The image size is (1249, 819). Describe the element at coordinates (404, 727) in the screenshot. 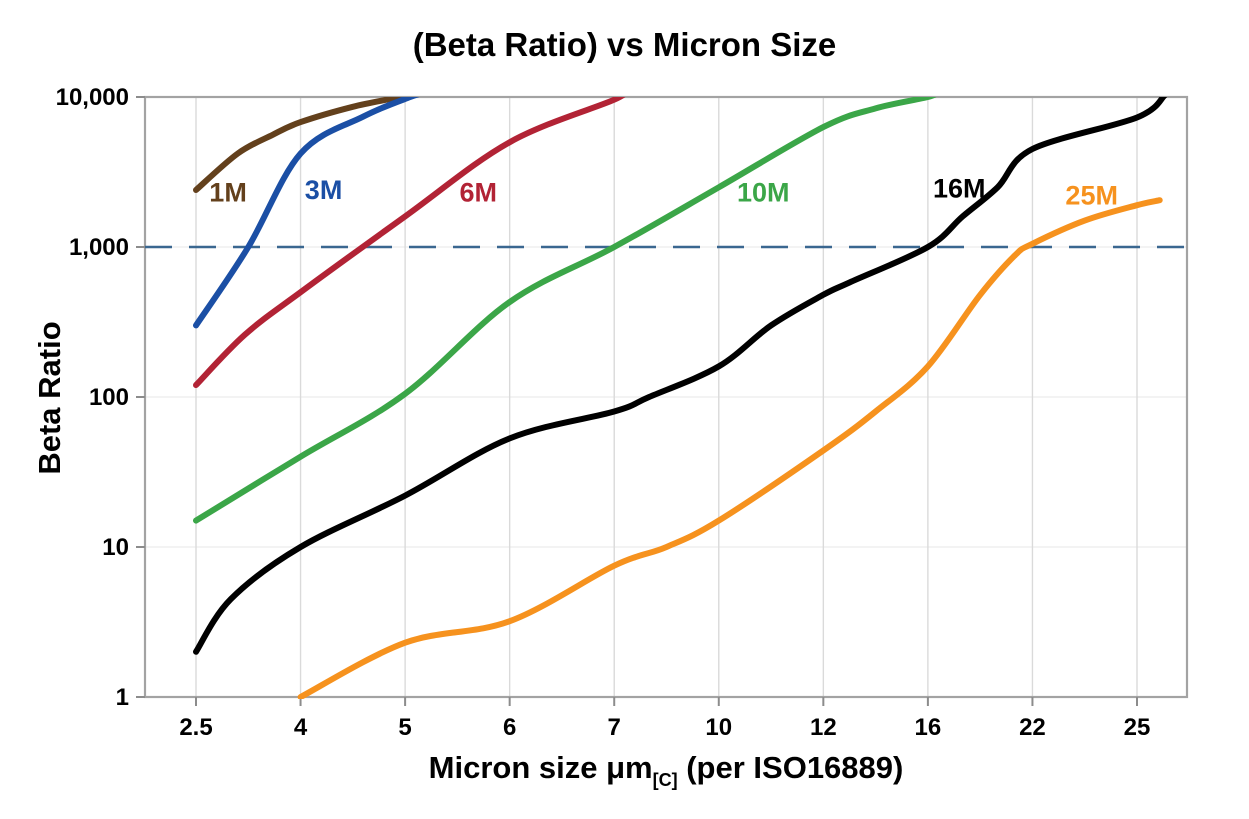

I see `x-tick-label-5: 5` at that location.